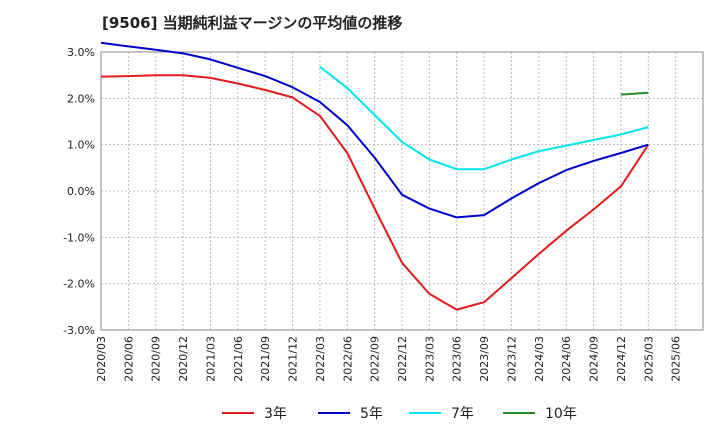 The height and width of the screenshot is (440, 720). Describe the element at coordinates (561, 414) in the screenshot. I see `legend-label: 10年` at that location.